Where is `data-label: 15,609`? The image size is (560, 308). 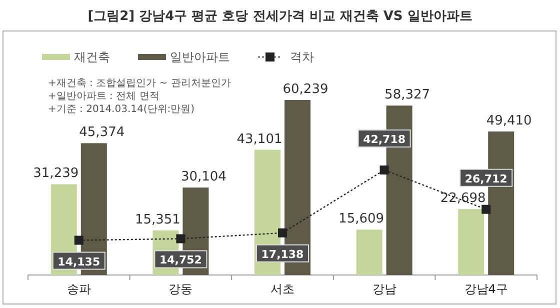 data-label: 15,609 is located at coordinates (361, 219).